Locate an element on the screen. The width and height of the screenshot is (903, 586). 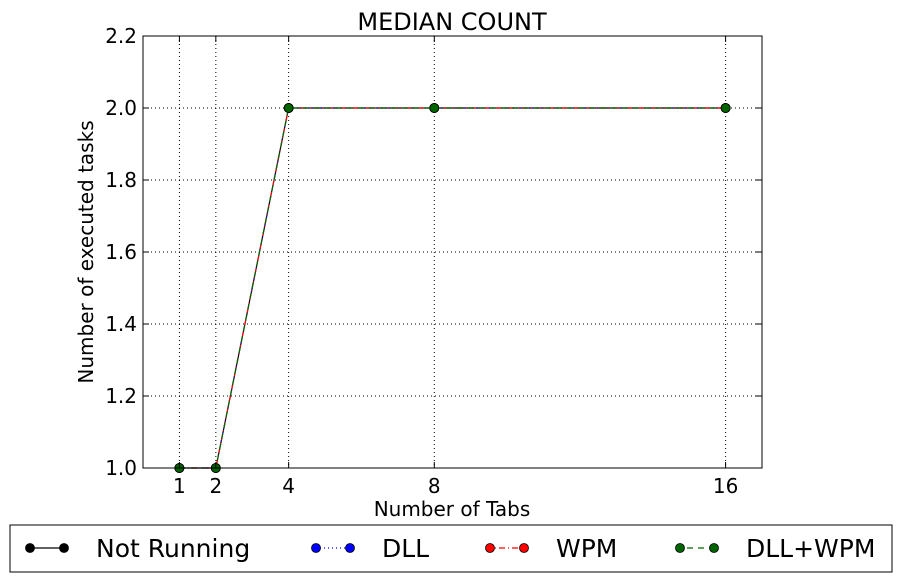
x-tick-label: 4 is located at coordinates (288, 486).